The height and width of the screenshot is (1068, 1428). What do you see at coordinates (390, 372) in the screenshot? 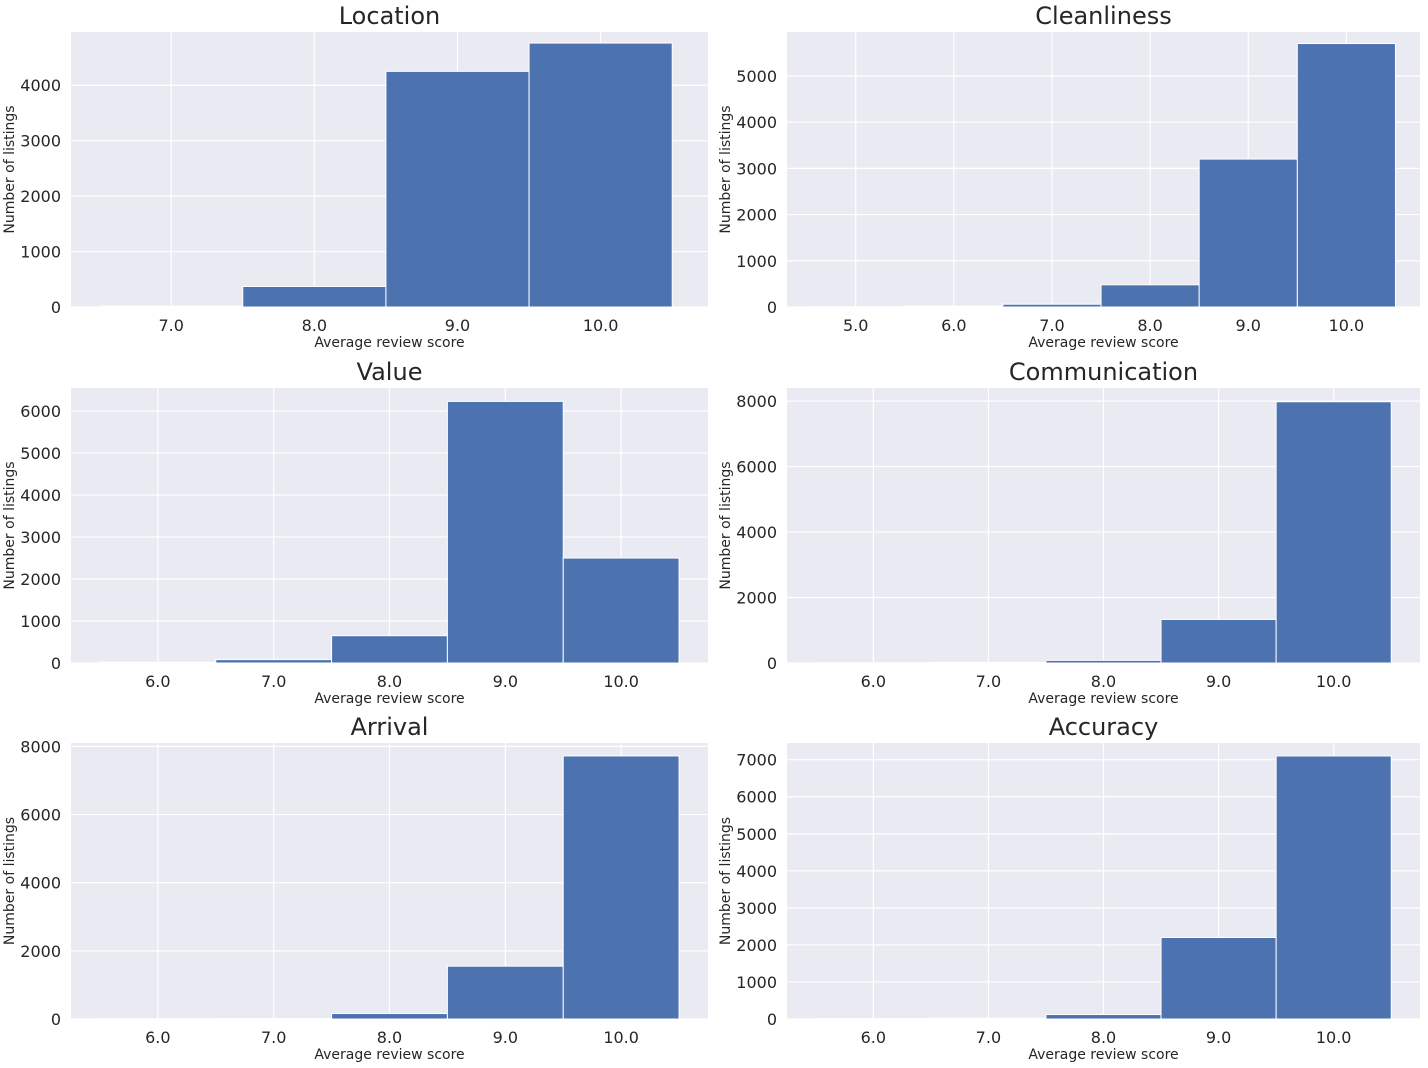
I see `chart-title: Value` at bounding box center [390, 372].